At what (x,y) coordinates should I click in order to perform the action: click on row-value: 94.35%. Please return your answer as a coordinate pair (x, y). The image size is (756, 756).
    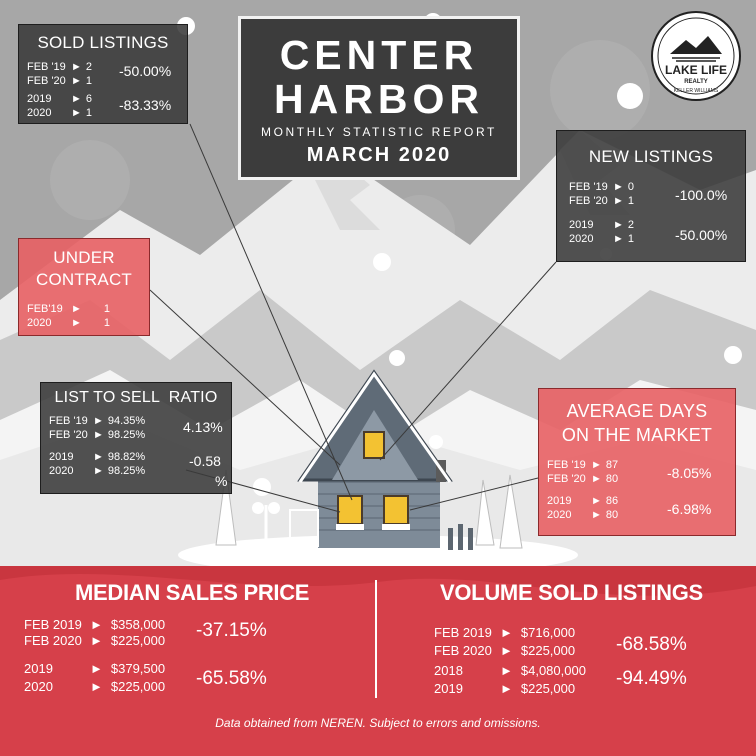
    Looking at the image, I should click on (126, 421).